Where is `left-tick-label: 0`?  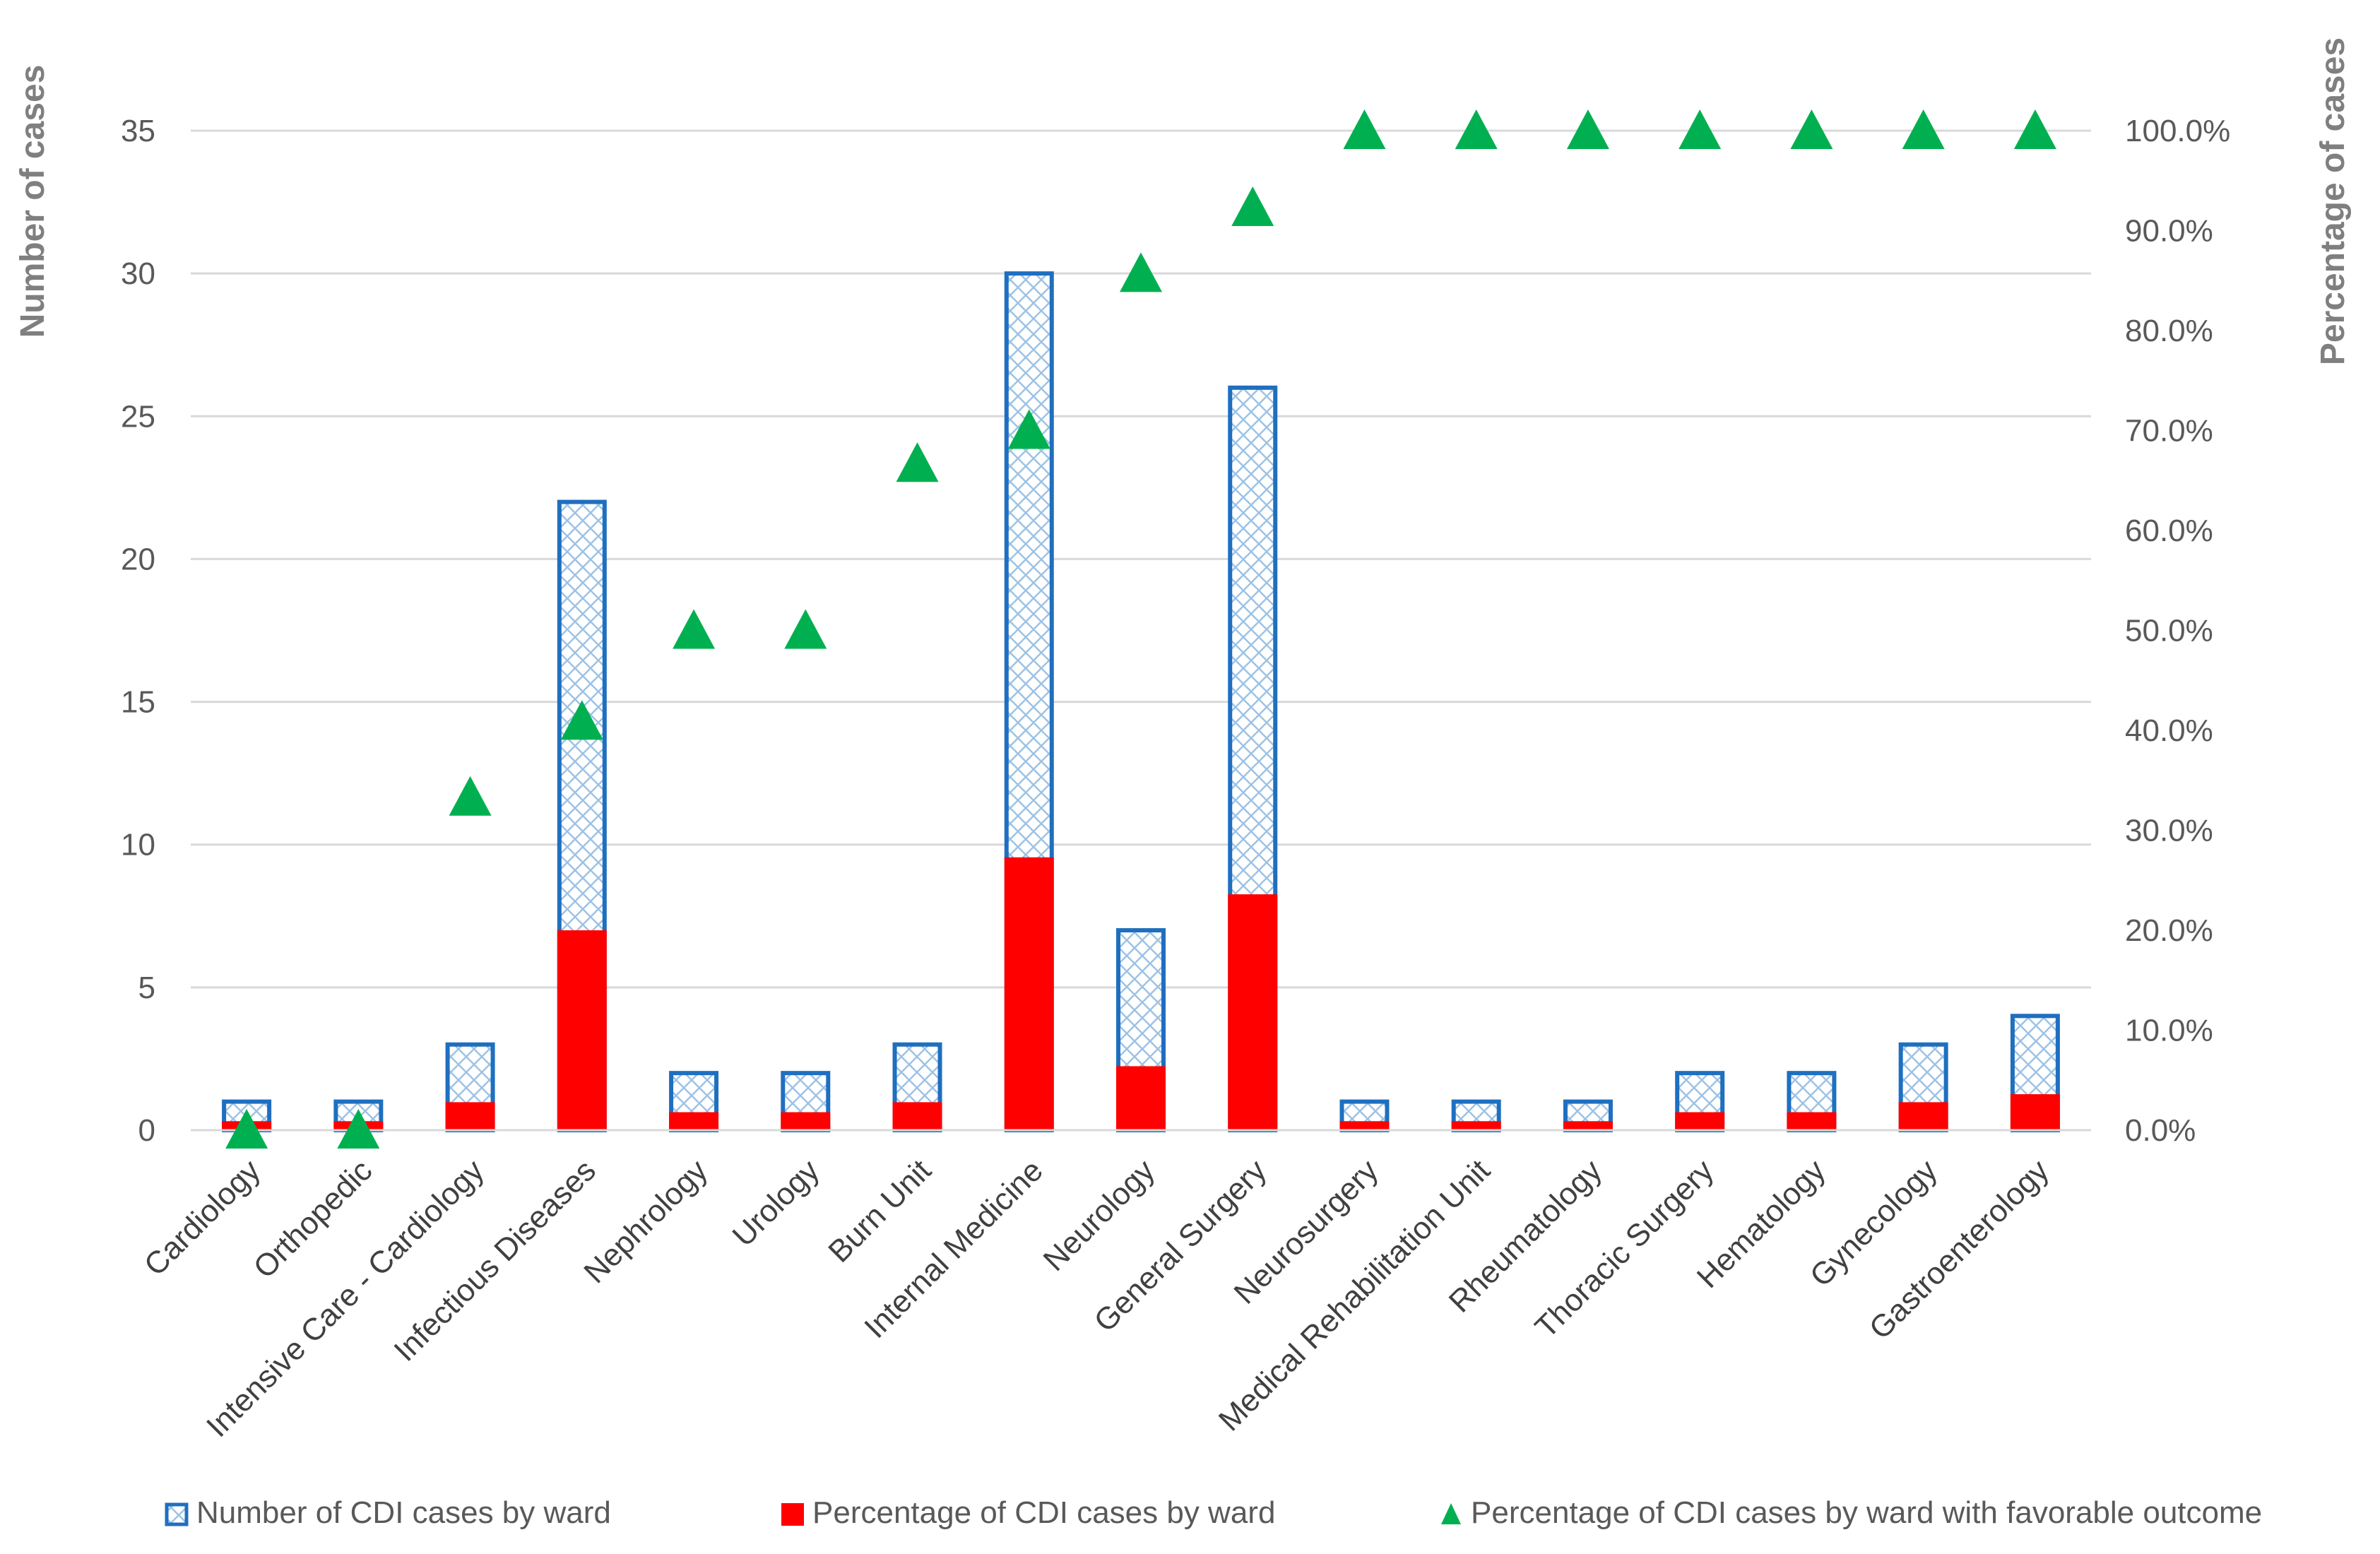
left-tick-label: 0 is located at coordinates (146, 1130).